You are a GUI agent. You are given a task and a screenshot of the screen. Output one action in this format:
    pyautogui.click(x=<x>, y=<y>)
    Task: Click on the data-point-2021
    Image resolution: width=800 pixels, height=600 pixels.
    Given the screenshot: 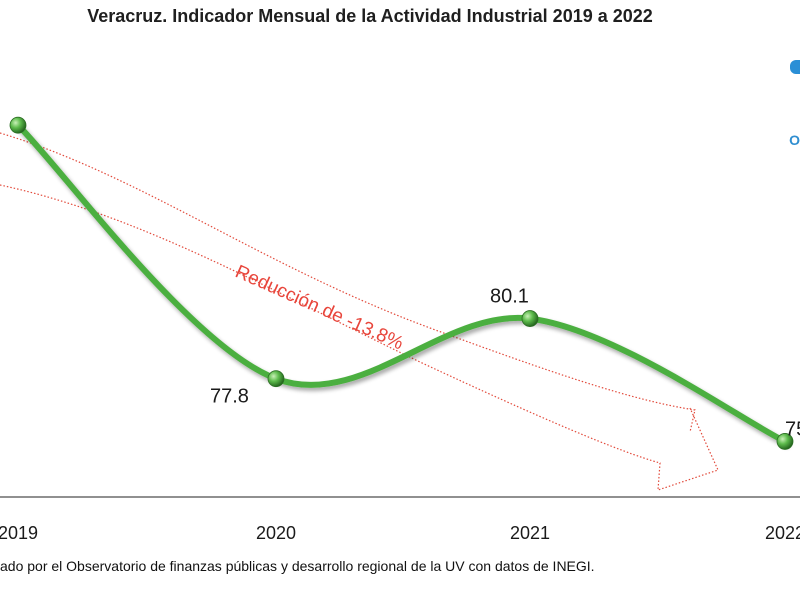 What is the action you would take?
    pyautogui.click(x=530, y=318)
    